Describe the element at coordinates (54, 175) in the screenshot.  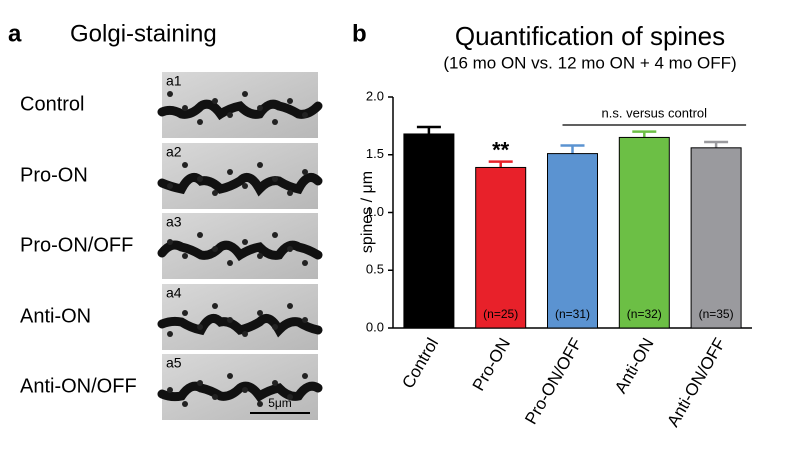
I see `row-label: Pro-ON` at that location.